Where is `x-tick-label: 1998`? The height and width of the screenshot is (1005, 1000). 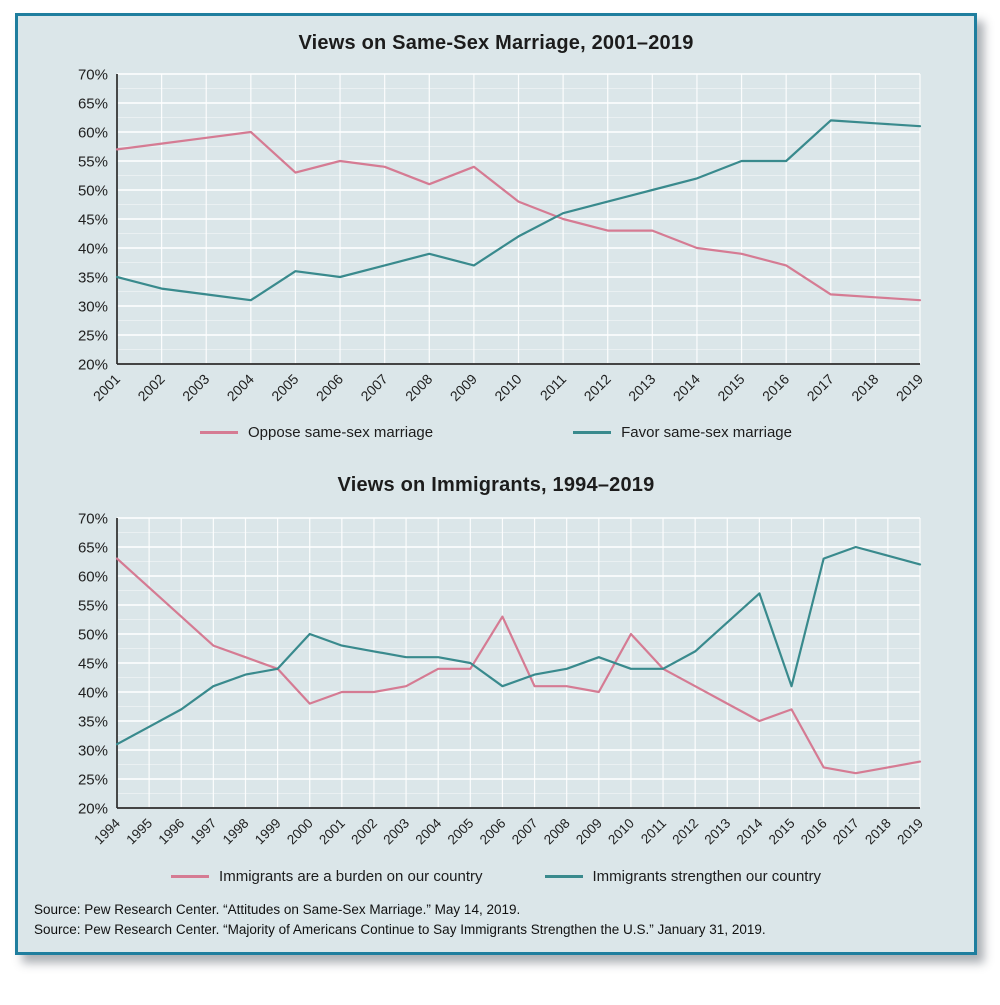 x-tick-label: 1998 is located at coordinates (236, 832).